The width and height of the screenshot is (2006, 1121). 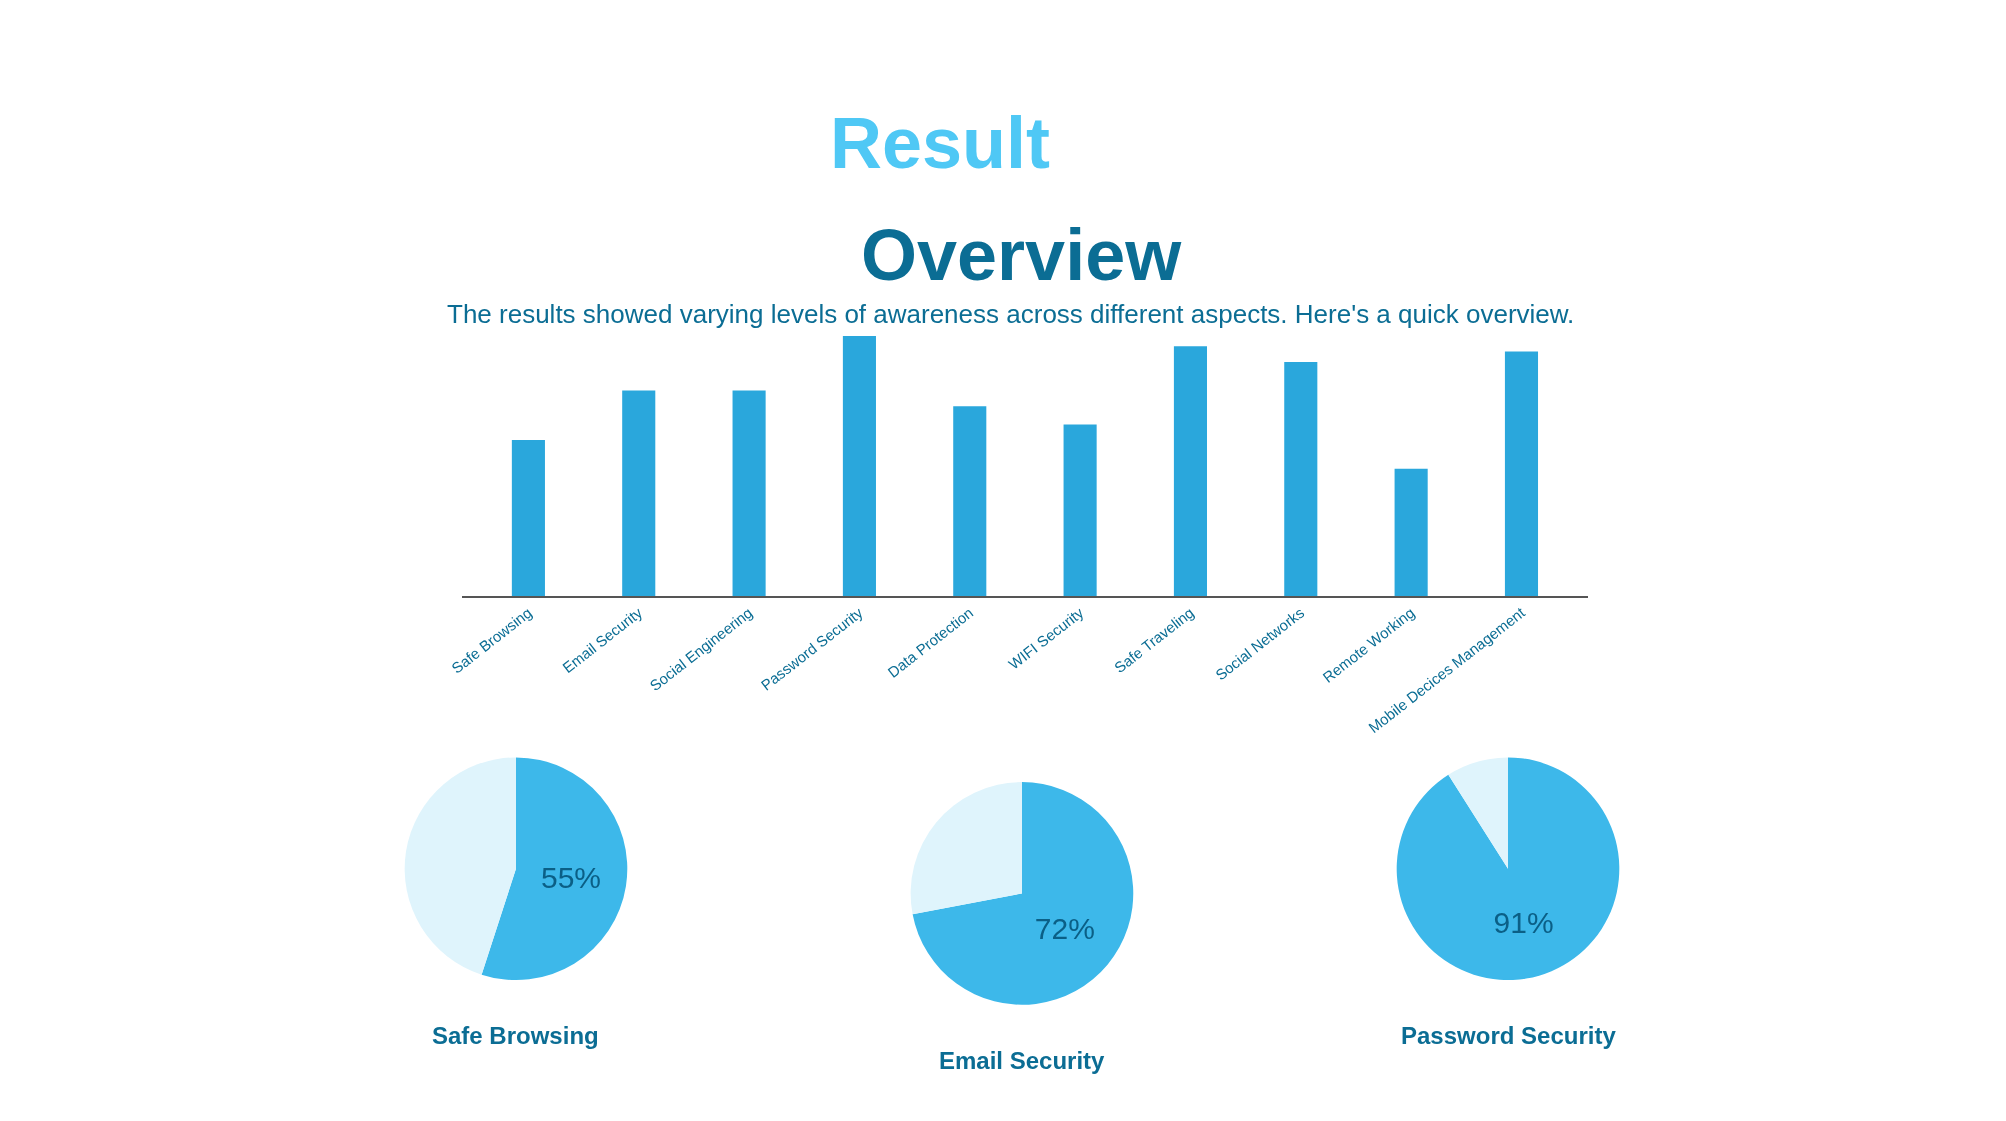 I want to click on text: Password Security, so click(x=1509, y=1035).